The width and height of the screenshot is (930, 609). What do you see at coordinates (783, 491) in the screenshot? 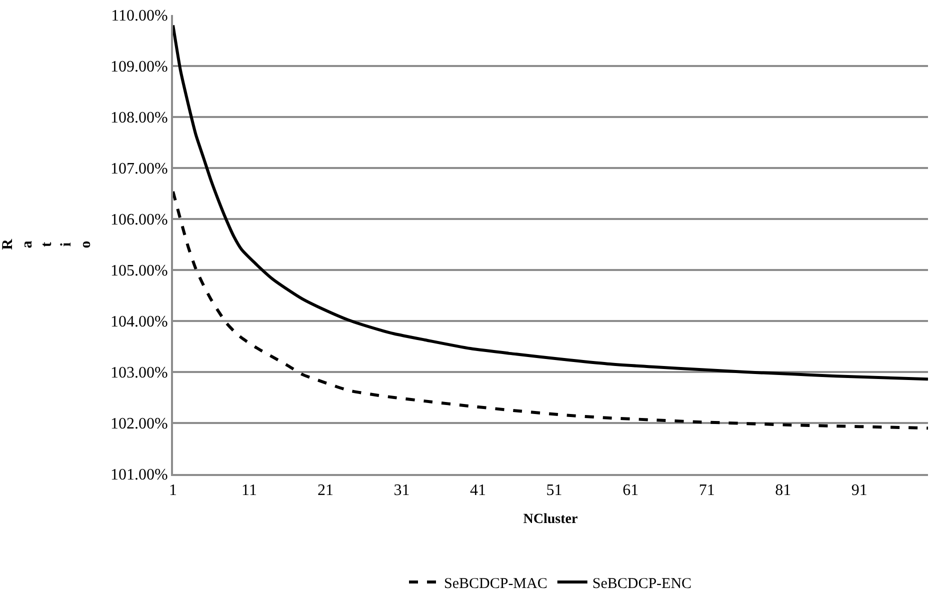
I see `x-tick-label: 81` at bounding box center [783, 491].